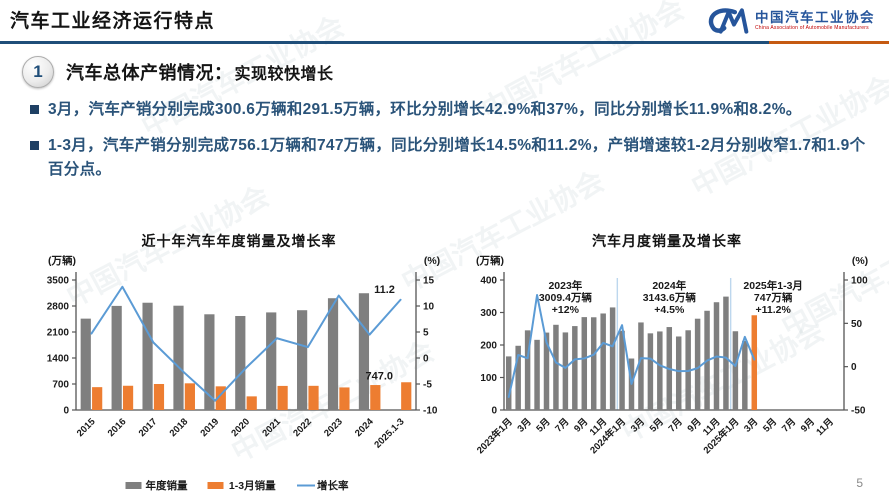 The image size is (889, 500). What do you see at coordinates (773, 285) in the screenshot?
I see `svg-text: 2025年1-3月` at bounding box center [773, 285].